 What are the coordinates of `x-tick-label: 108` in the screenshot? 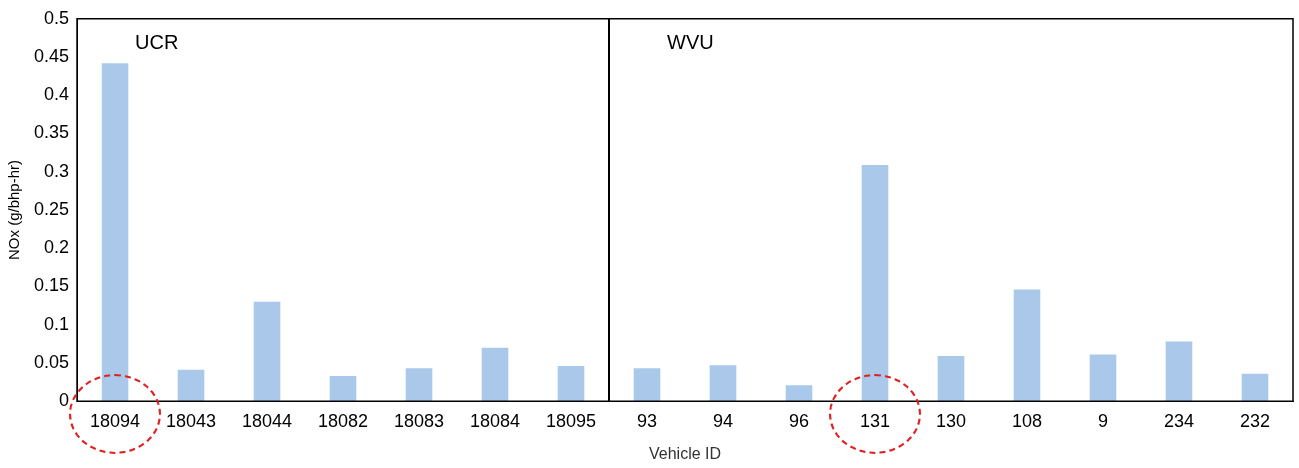 It's located at (1027, 420).